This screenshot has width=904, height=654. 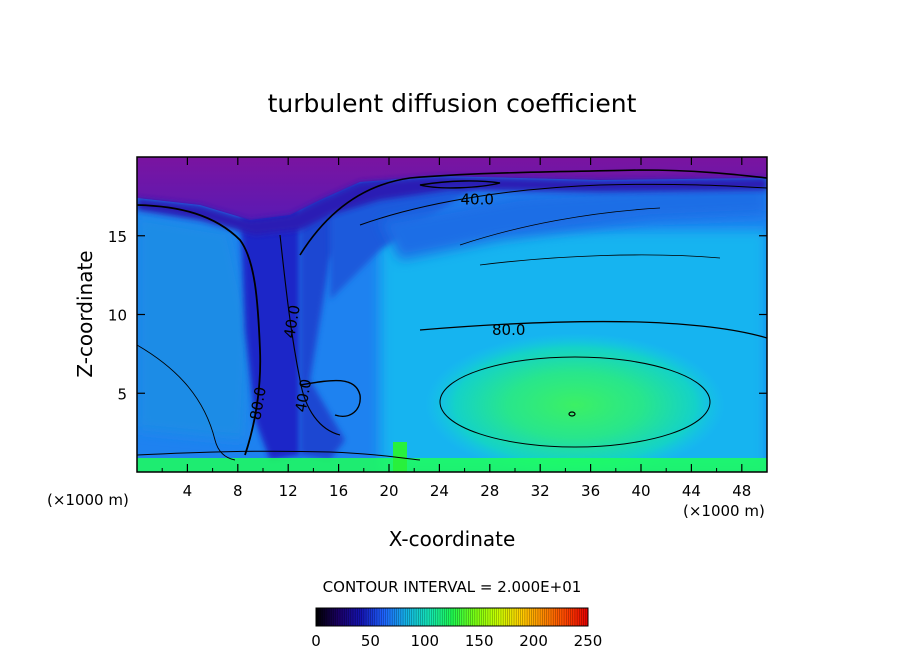 I want to click on x-tick-label: 12, so click(x=288, y=491).